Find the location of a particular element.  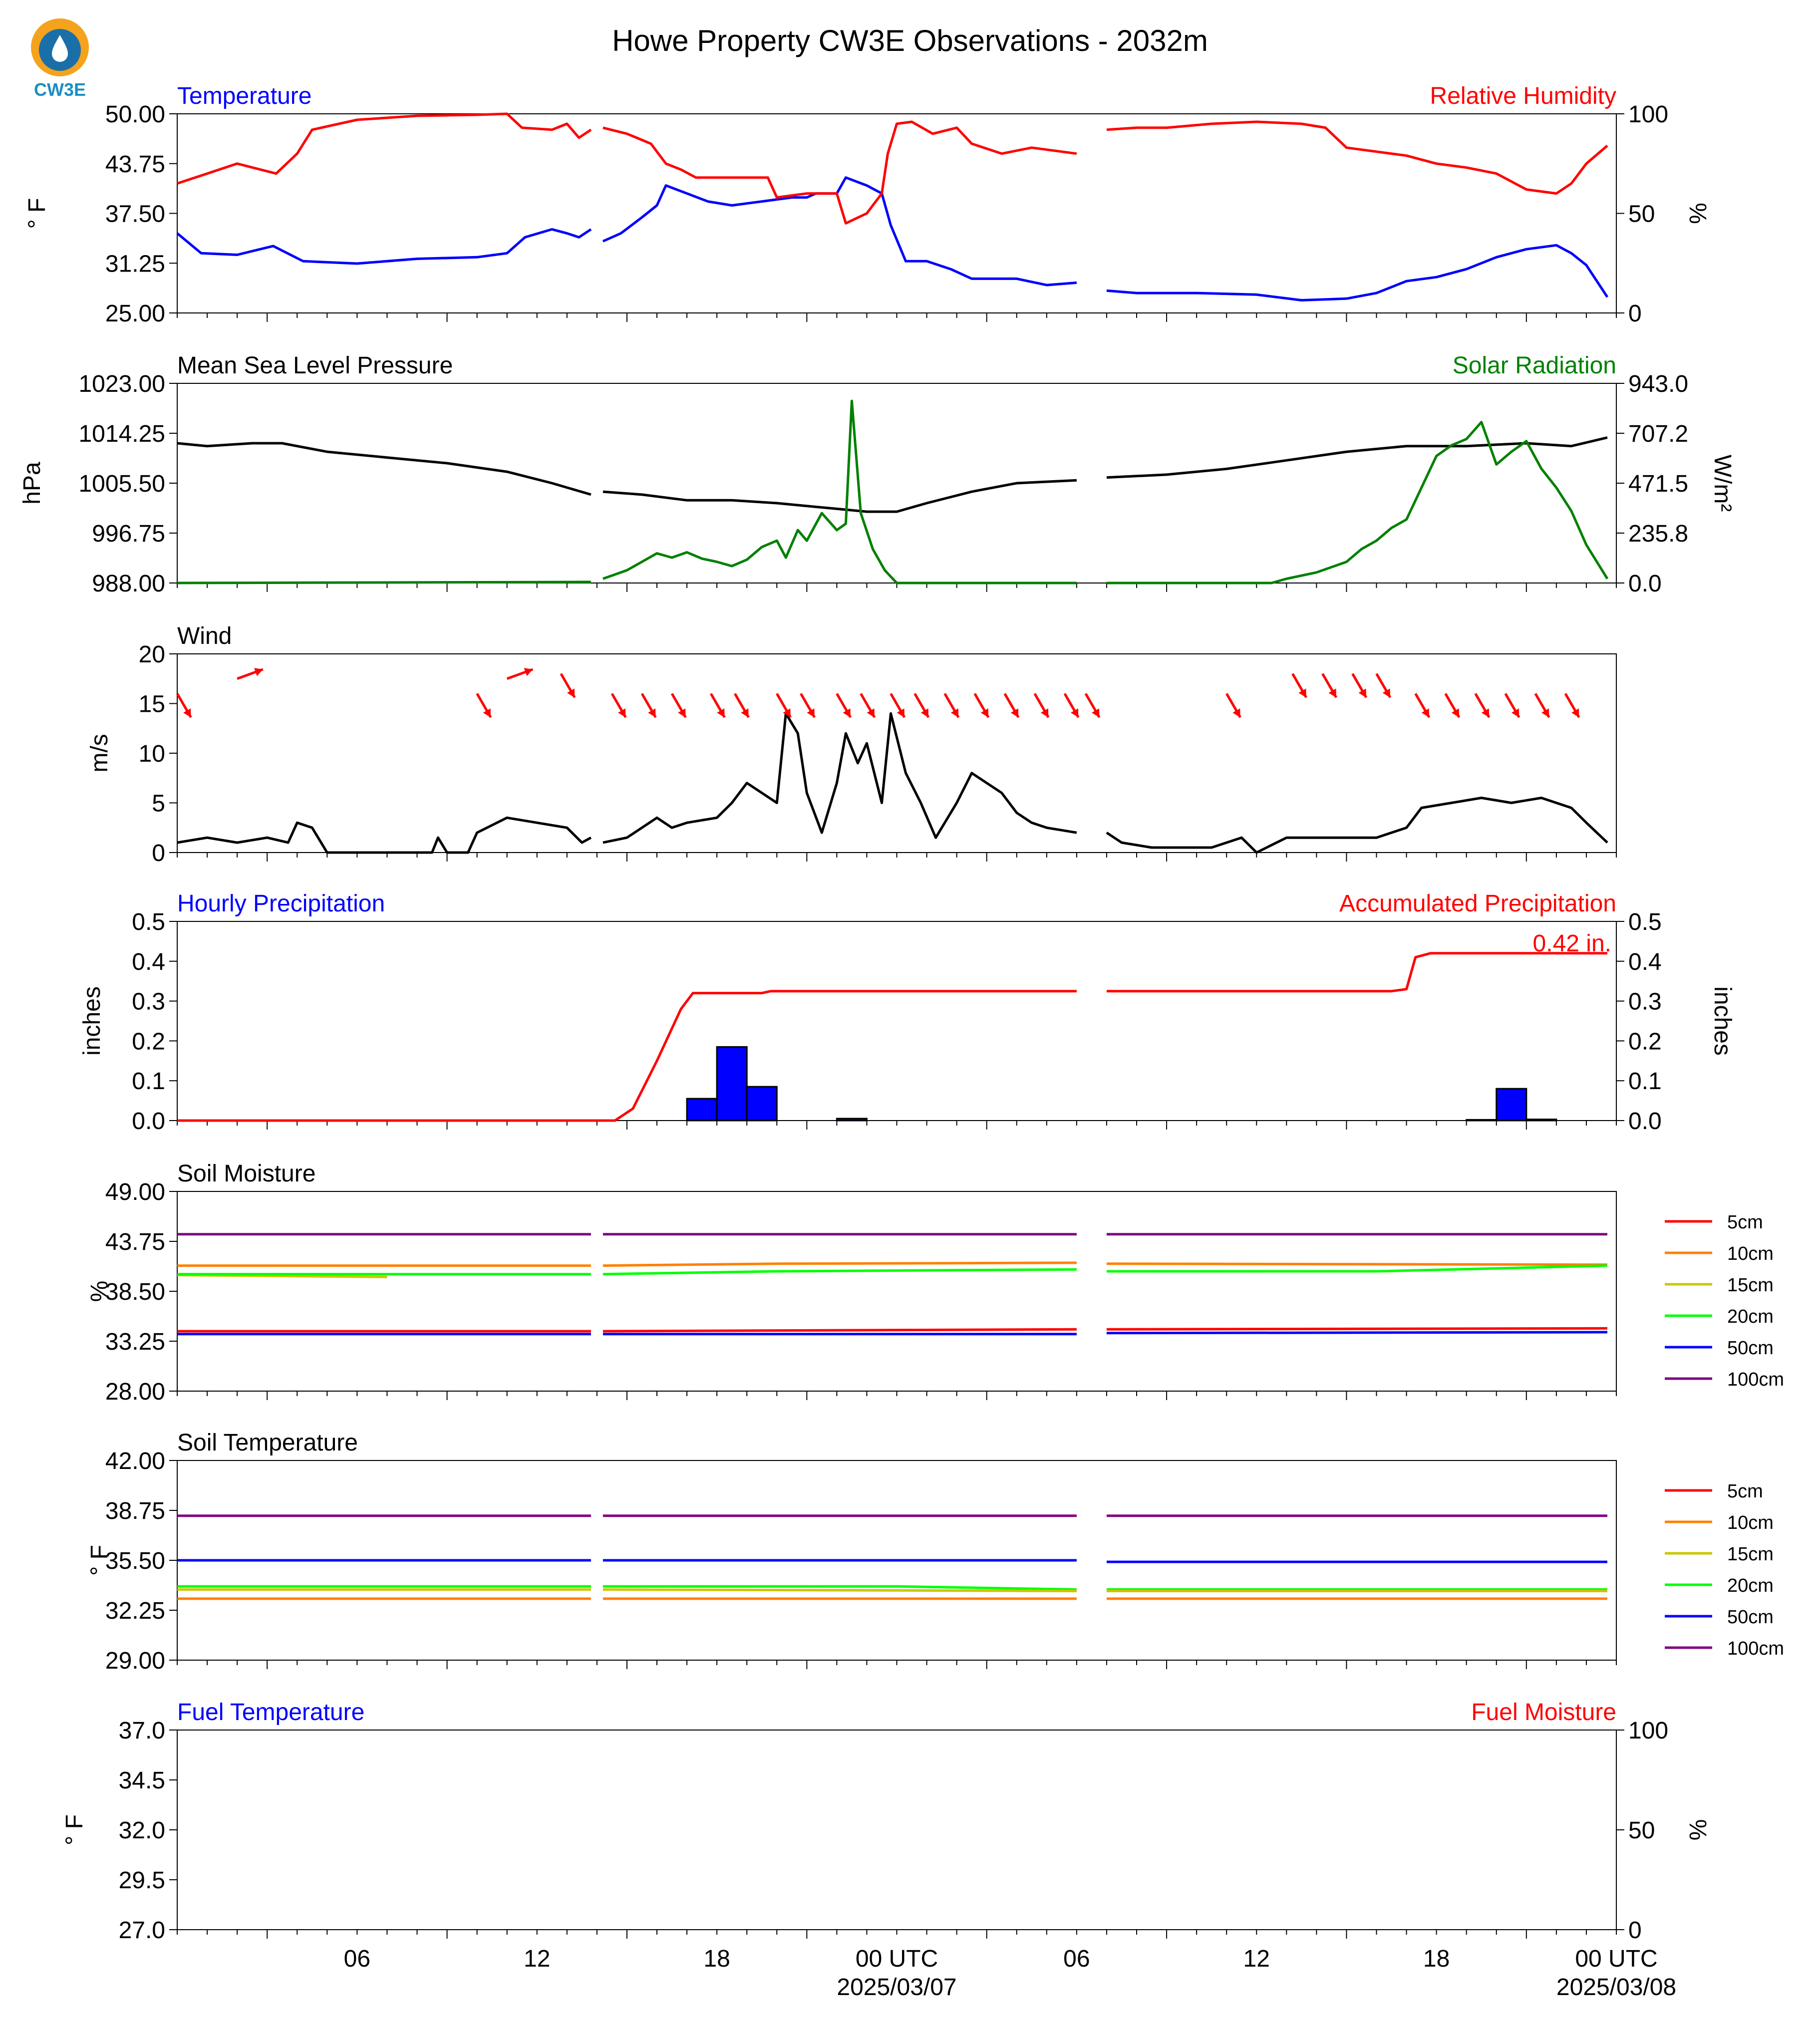

legend-label: 50cm is located at coordinates (1750, 1617).